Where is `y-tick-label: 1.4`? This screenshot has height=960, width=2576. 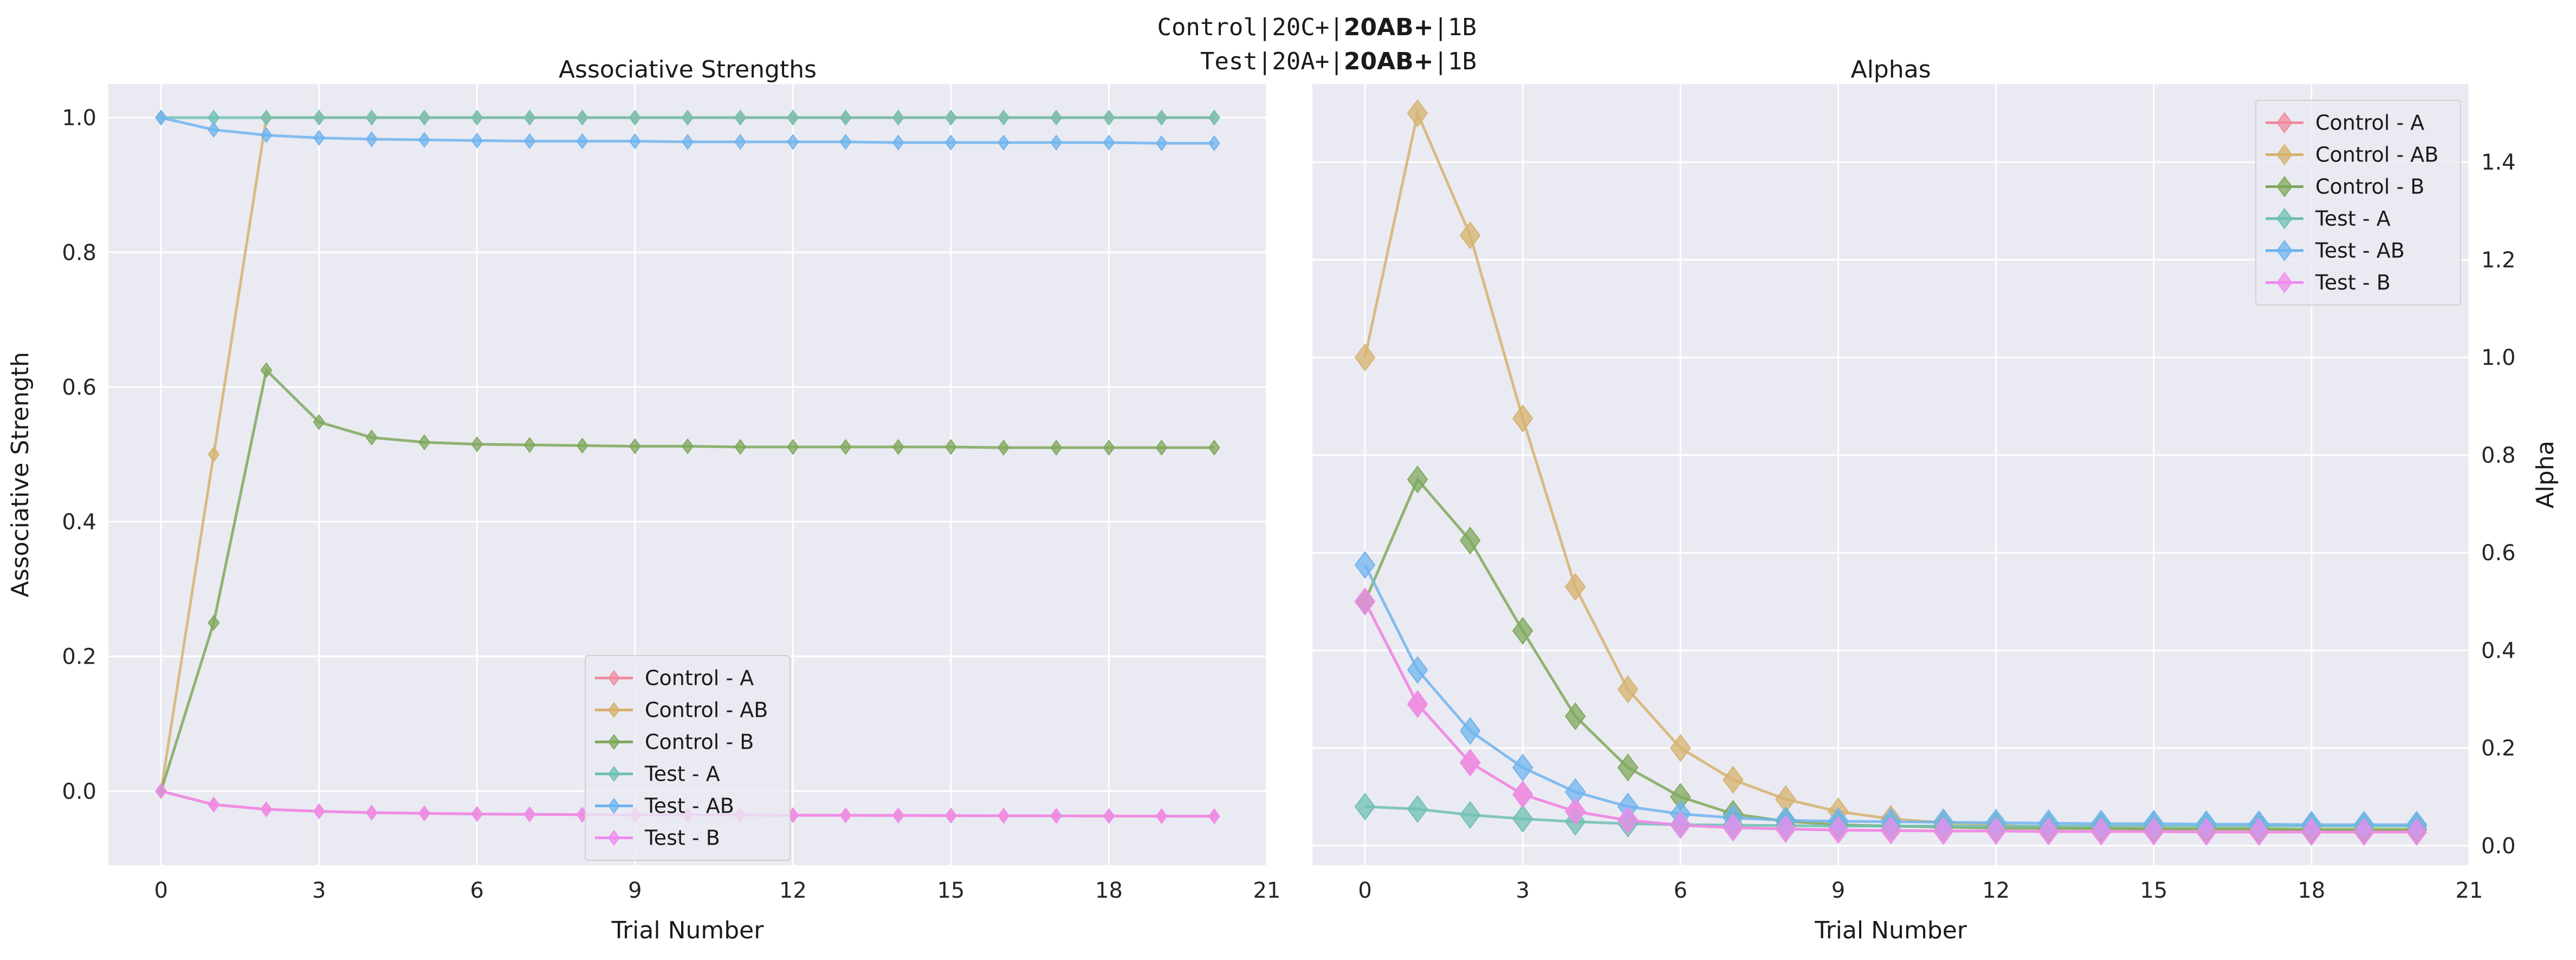
y-tick-label: 1.4 is located at coordinates (2498, 163).